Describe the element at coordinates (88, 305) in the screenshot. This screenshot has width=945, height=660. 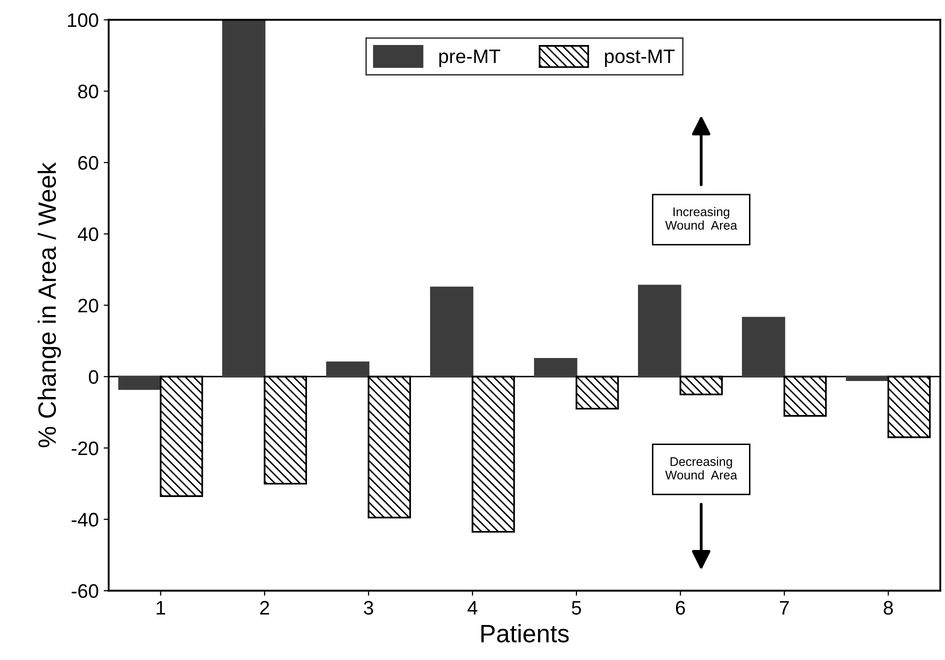
I see `y-tick-label: 20` at that location.